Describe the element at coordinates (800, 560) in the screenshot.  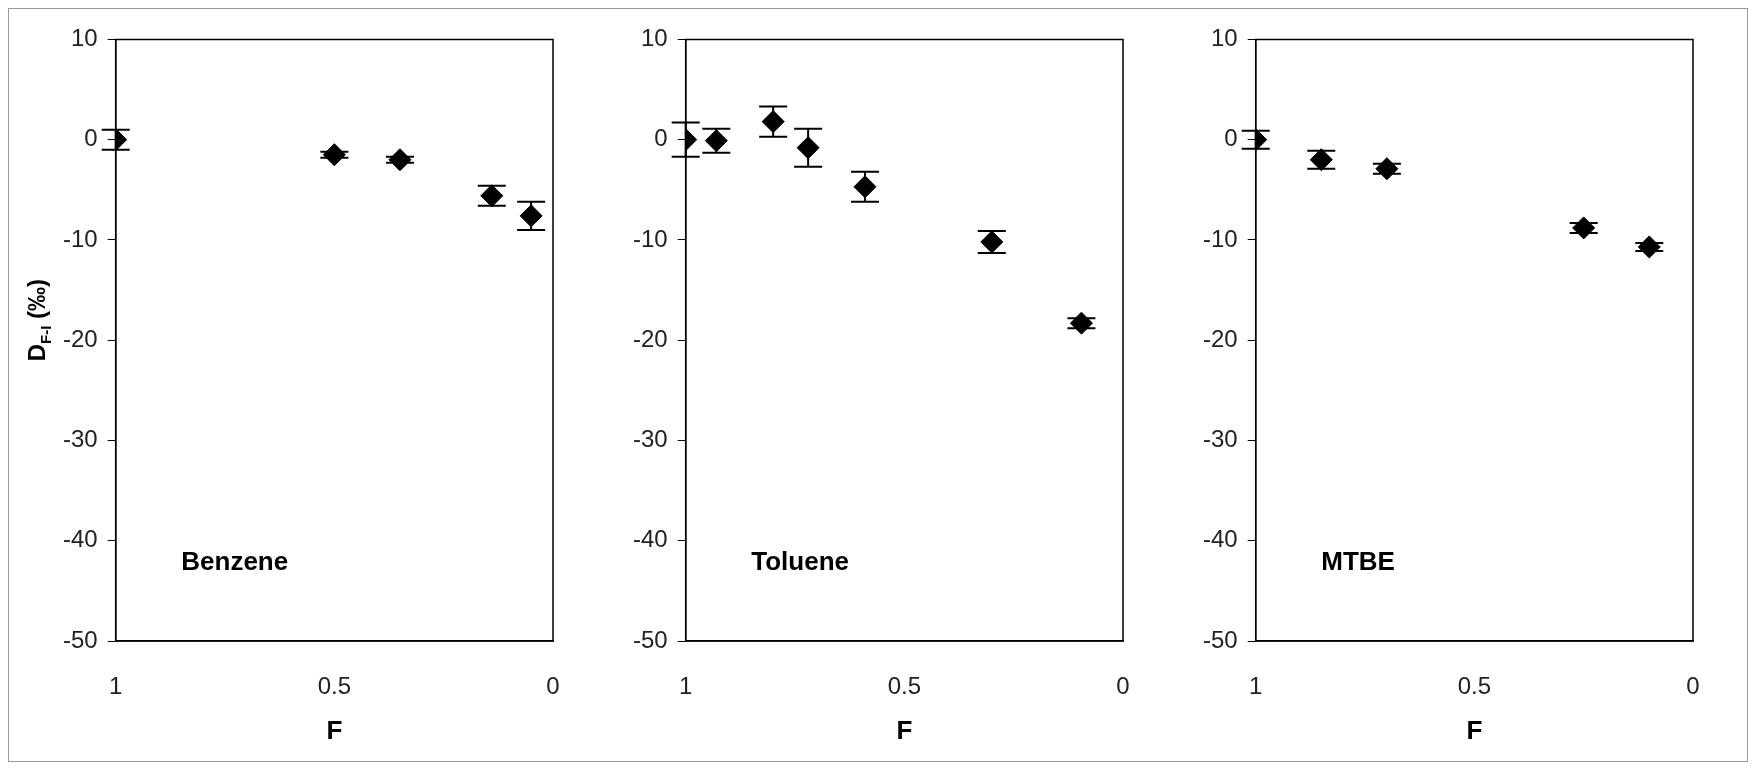
I see `annotation: Toluene` at that location.